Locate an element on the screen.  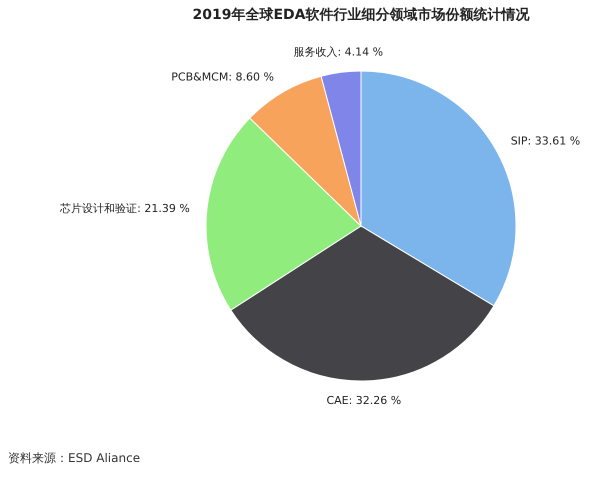
text: 资料来源：ESD Aliance is located at coordinates (74, 458).